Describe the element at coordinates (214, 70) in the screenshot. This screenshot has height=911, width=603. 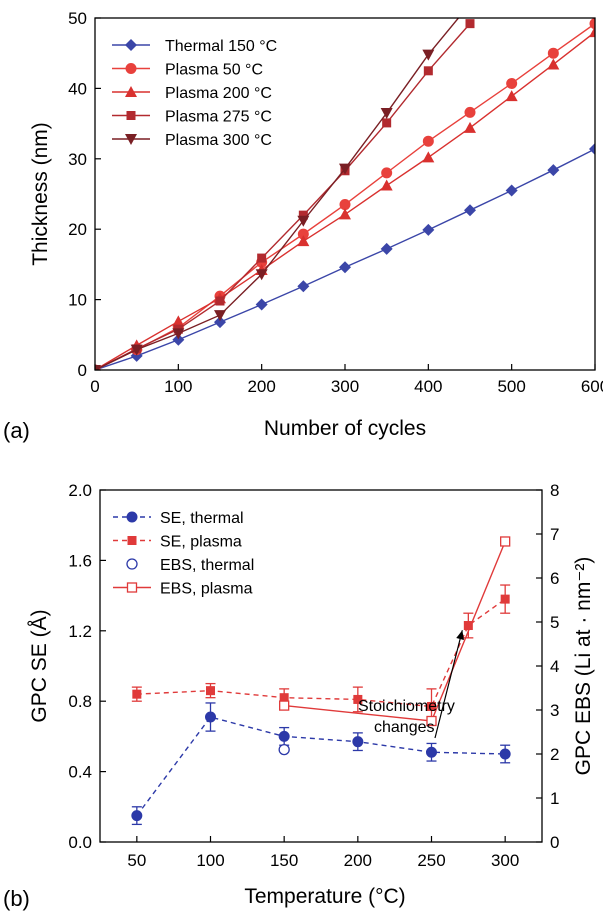
I see `legend-label: Plasma 50 °C` at that location.